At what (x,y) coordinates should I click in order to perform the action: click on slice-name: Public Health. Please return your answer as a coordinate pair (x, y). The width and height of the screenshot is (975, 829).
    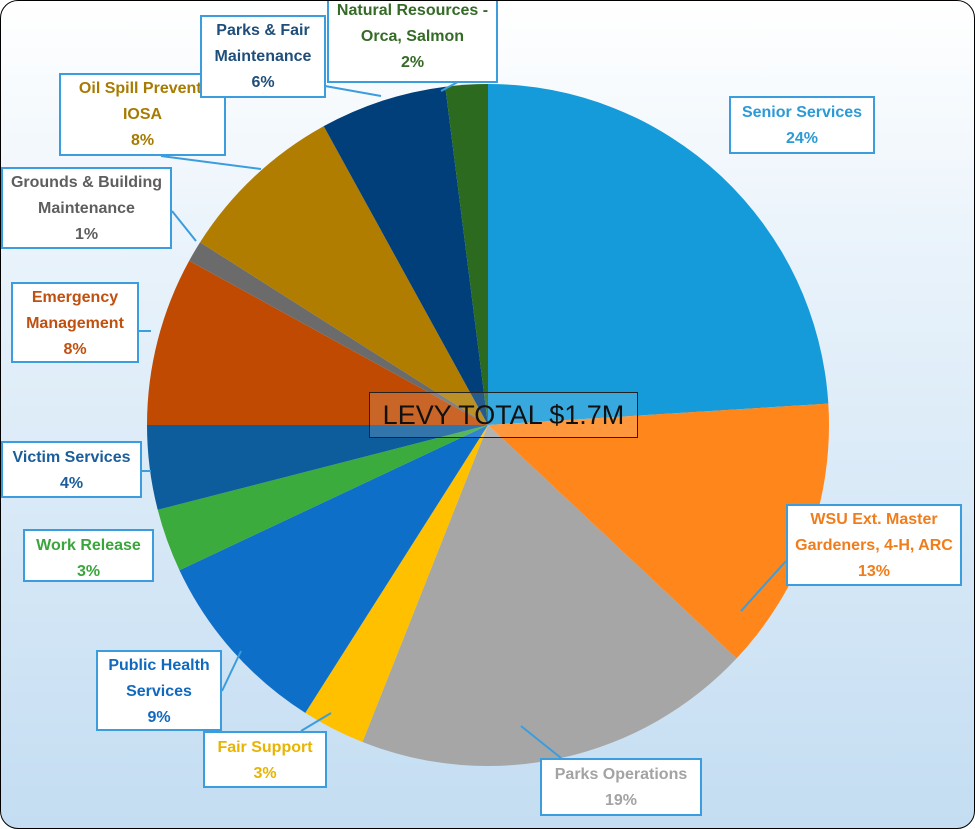
    Looking at the image, I should click on (159, 665).